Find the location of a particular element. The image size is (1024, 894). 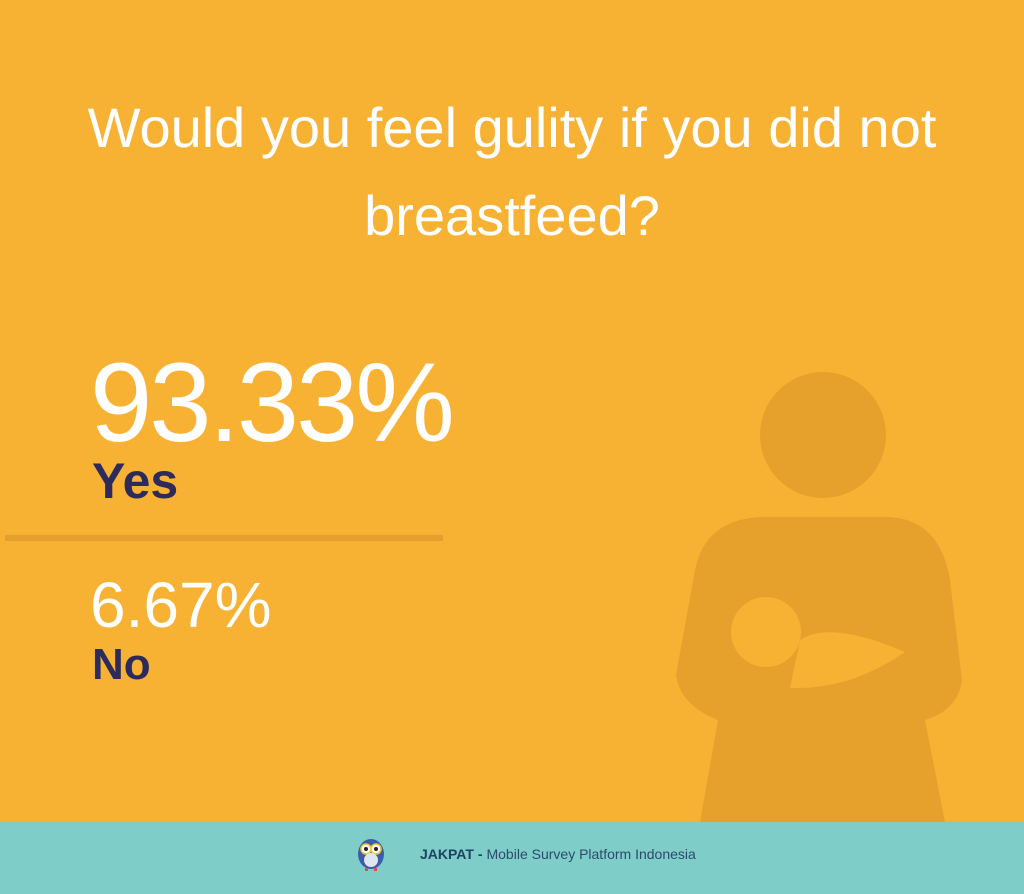

footer: JAKPAT - Mobile Survey Platform Indonesia is located at coordinates (512, 858).